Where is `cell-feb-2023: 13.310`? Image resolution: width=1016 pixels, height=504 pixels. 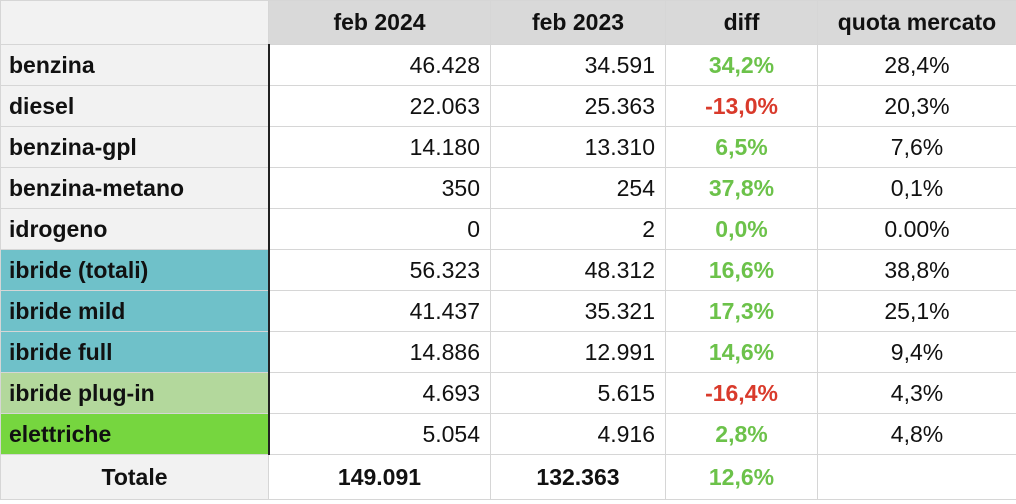 cell-feb-2023: 13.310 is located at coordinates (578, 147).